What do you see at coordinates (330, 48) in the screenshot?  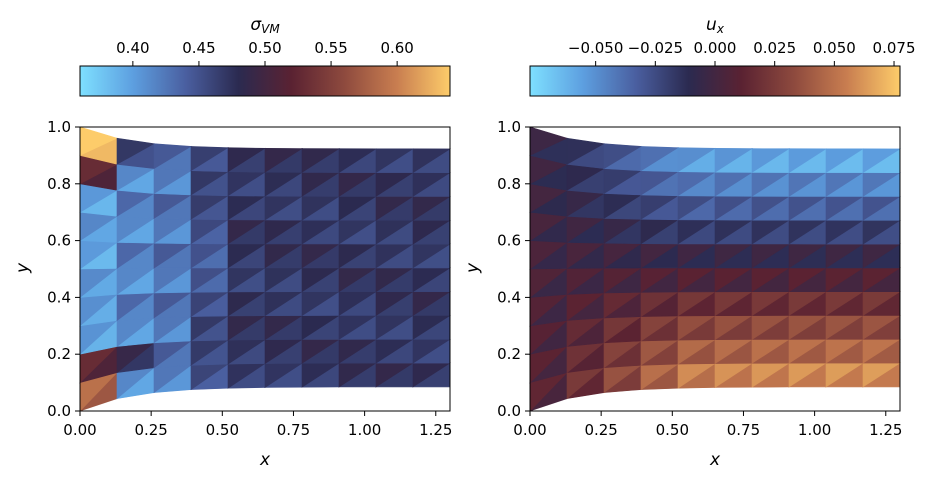 I see `colorbar-tick-label: 0.55` at bounding box center [330, 48].